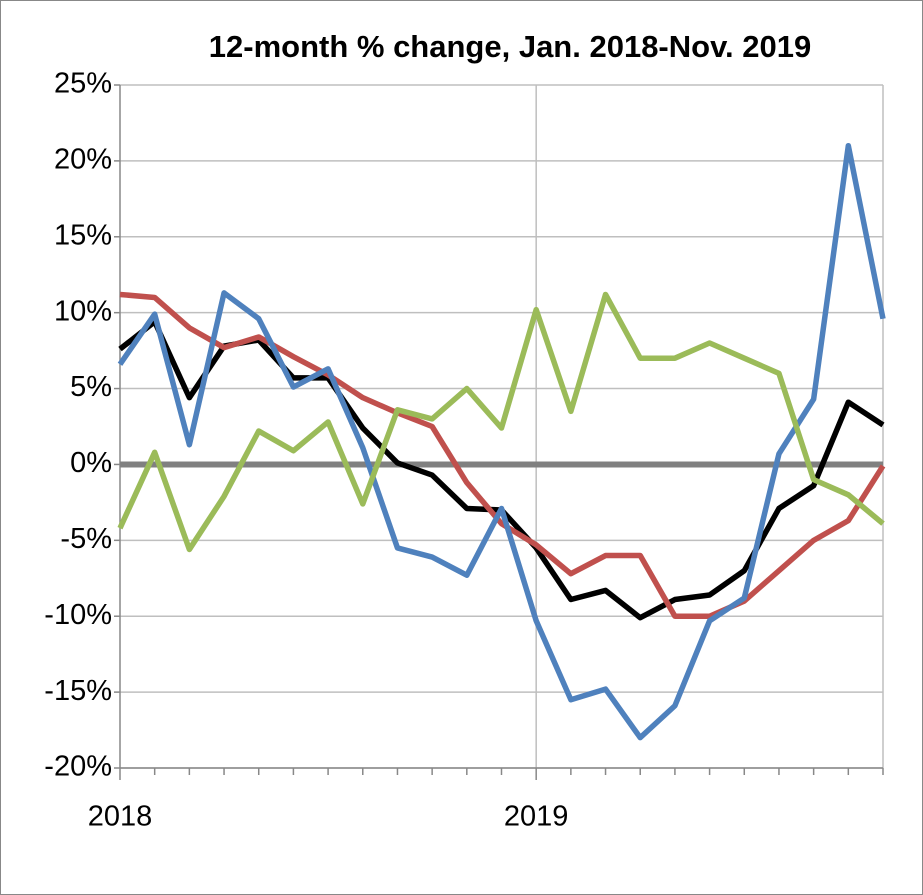  I want to click on y-tick-label: -20%, so click(78, 767).